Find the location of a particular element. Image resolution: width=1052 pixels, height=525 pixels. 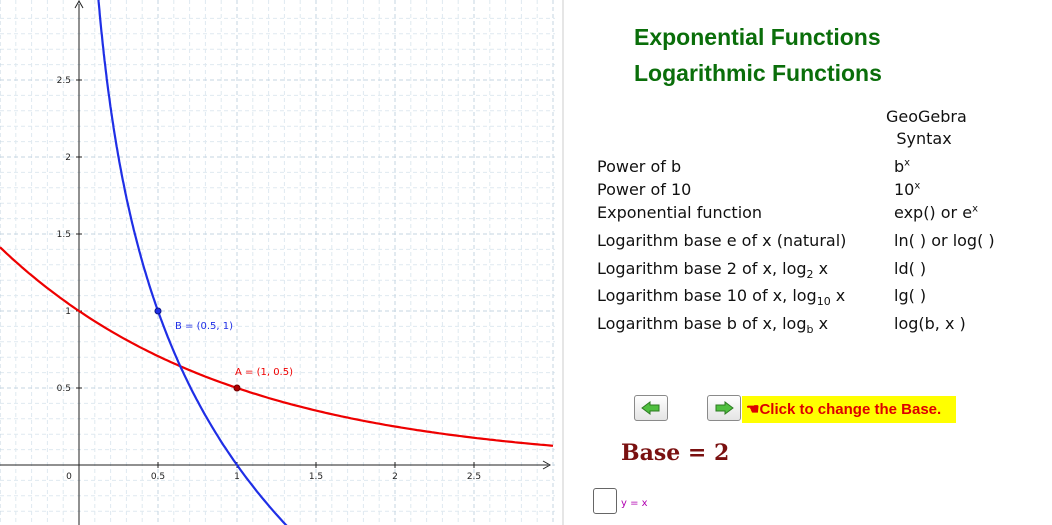

exponential-functions-heading: Exponential Functions is located at coordinates (757, 37).